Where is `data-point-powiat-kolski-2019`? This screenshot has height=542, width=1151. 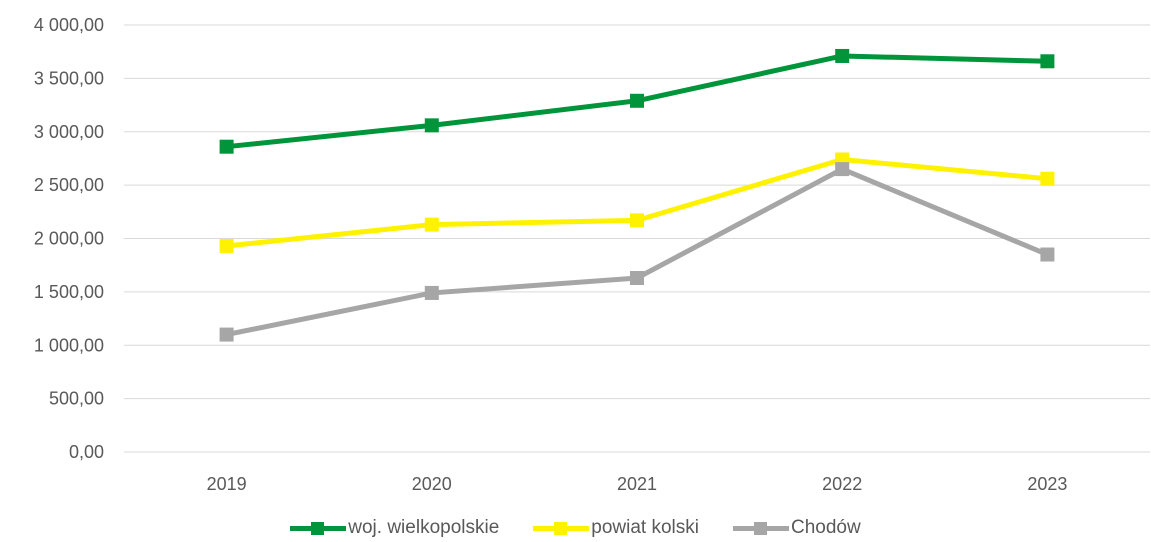
data-point-powiat-kolski-2019 is located at coordinates (226, 245).